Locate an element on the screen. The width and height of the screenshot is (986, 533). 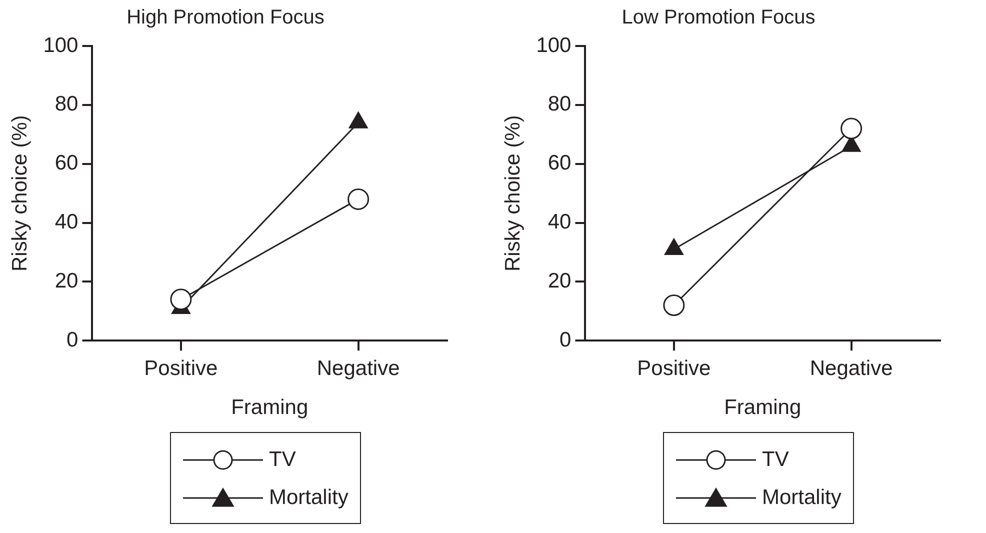
chart-title: Low Promotion Focus is located at coordinates (719, 17).